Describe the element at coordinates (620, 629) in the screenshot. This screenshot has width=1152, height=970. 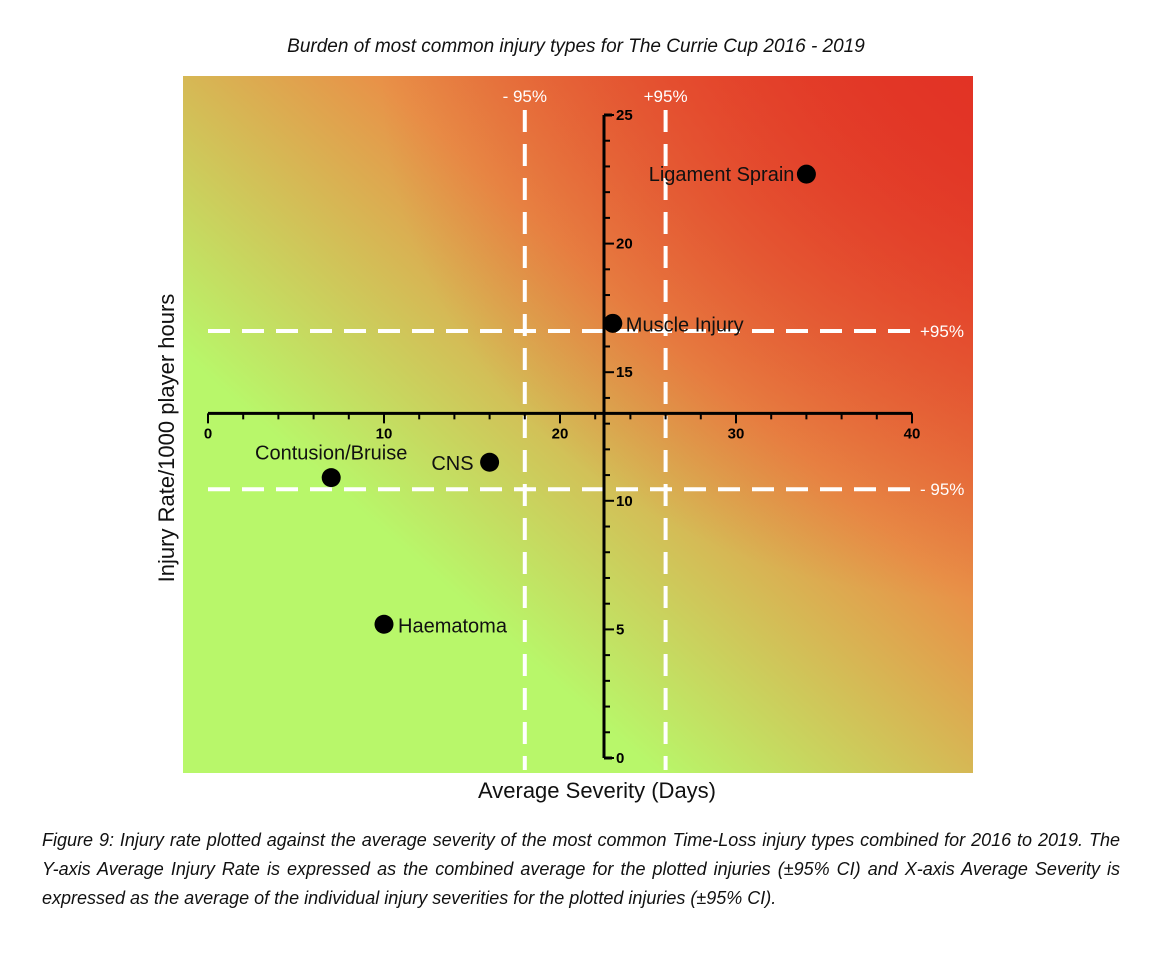
I see `y-tick-label: 5` at that location.